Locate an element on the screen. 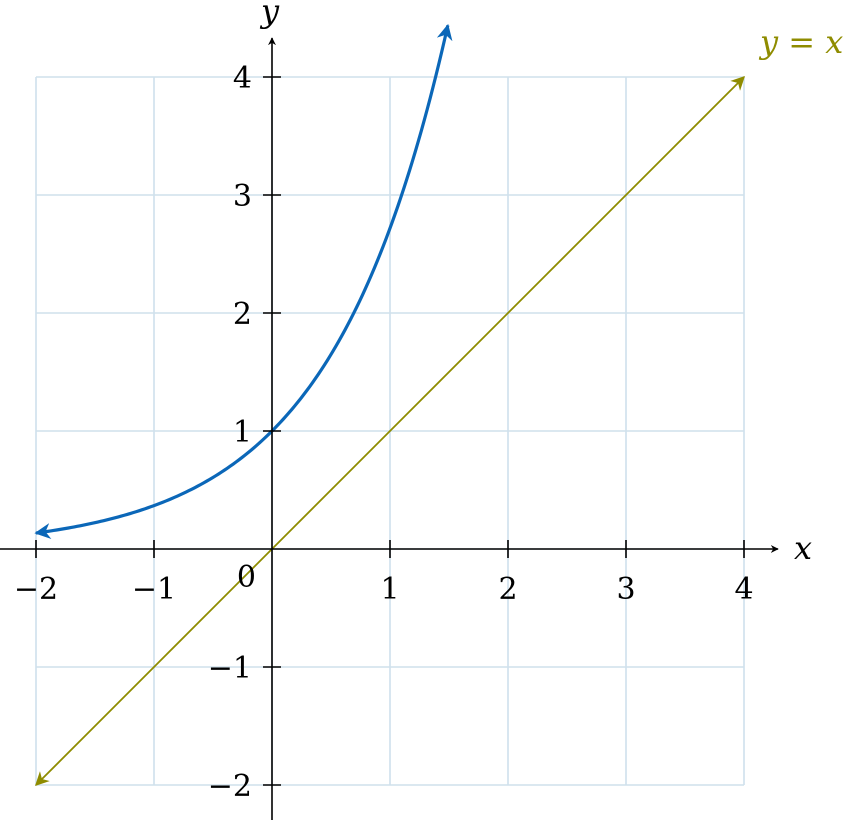  y-tick-label: 4 is located at coordinates (242, 78).